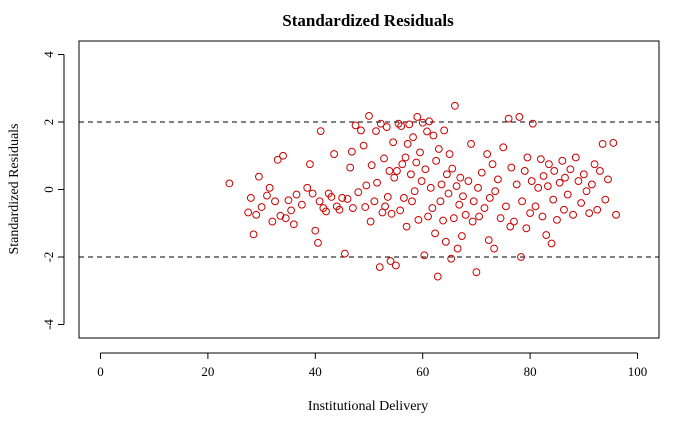 The image size is (700, 432). What do you see at coordinates (315, 371) in the screenshot?
I see `x-tick-label: 40` at bounding box center [315, 371].